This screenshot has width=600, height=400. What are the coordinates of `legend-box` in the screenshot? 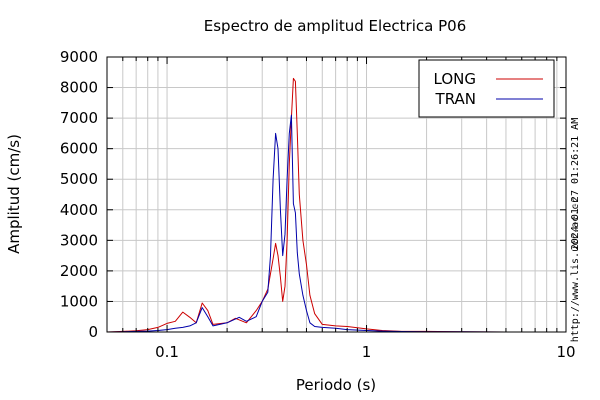 It's located at (486, 88).